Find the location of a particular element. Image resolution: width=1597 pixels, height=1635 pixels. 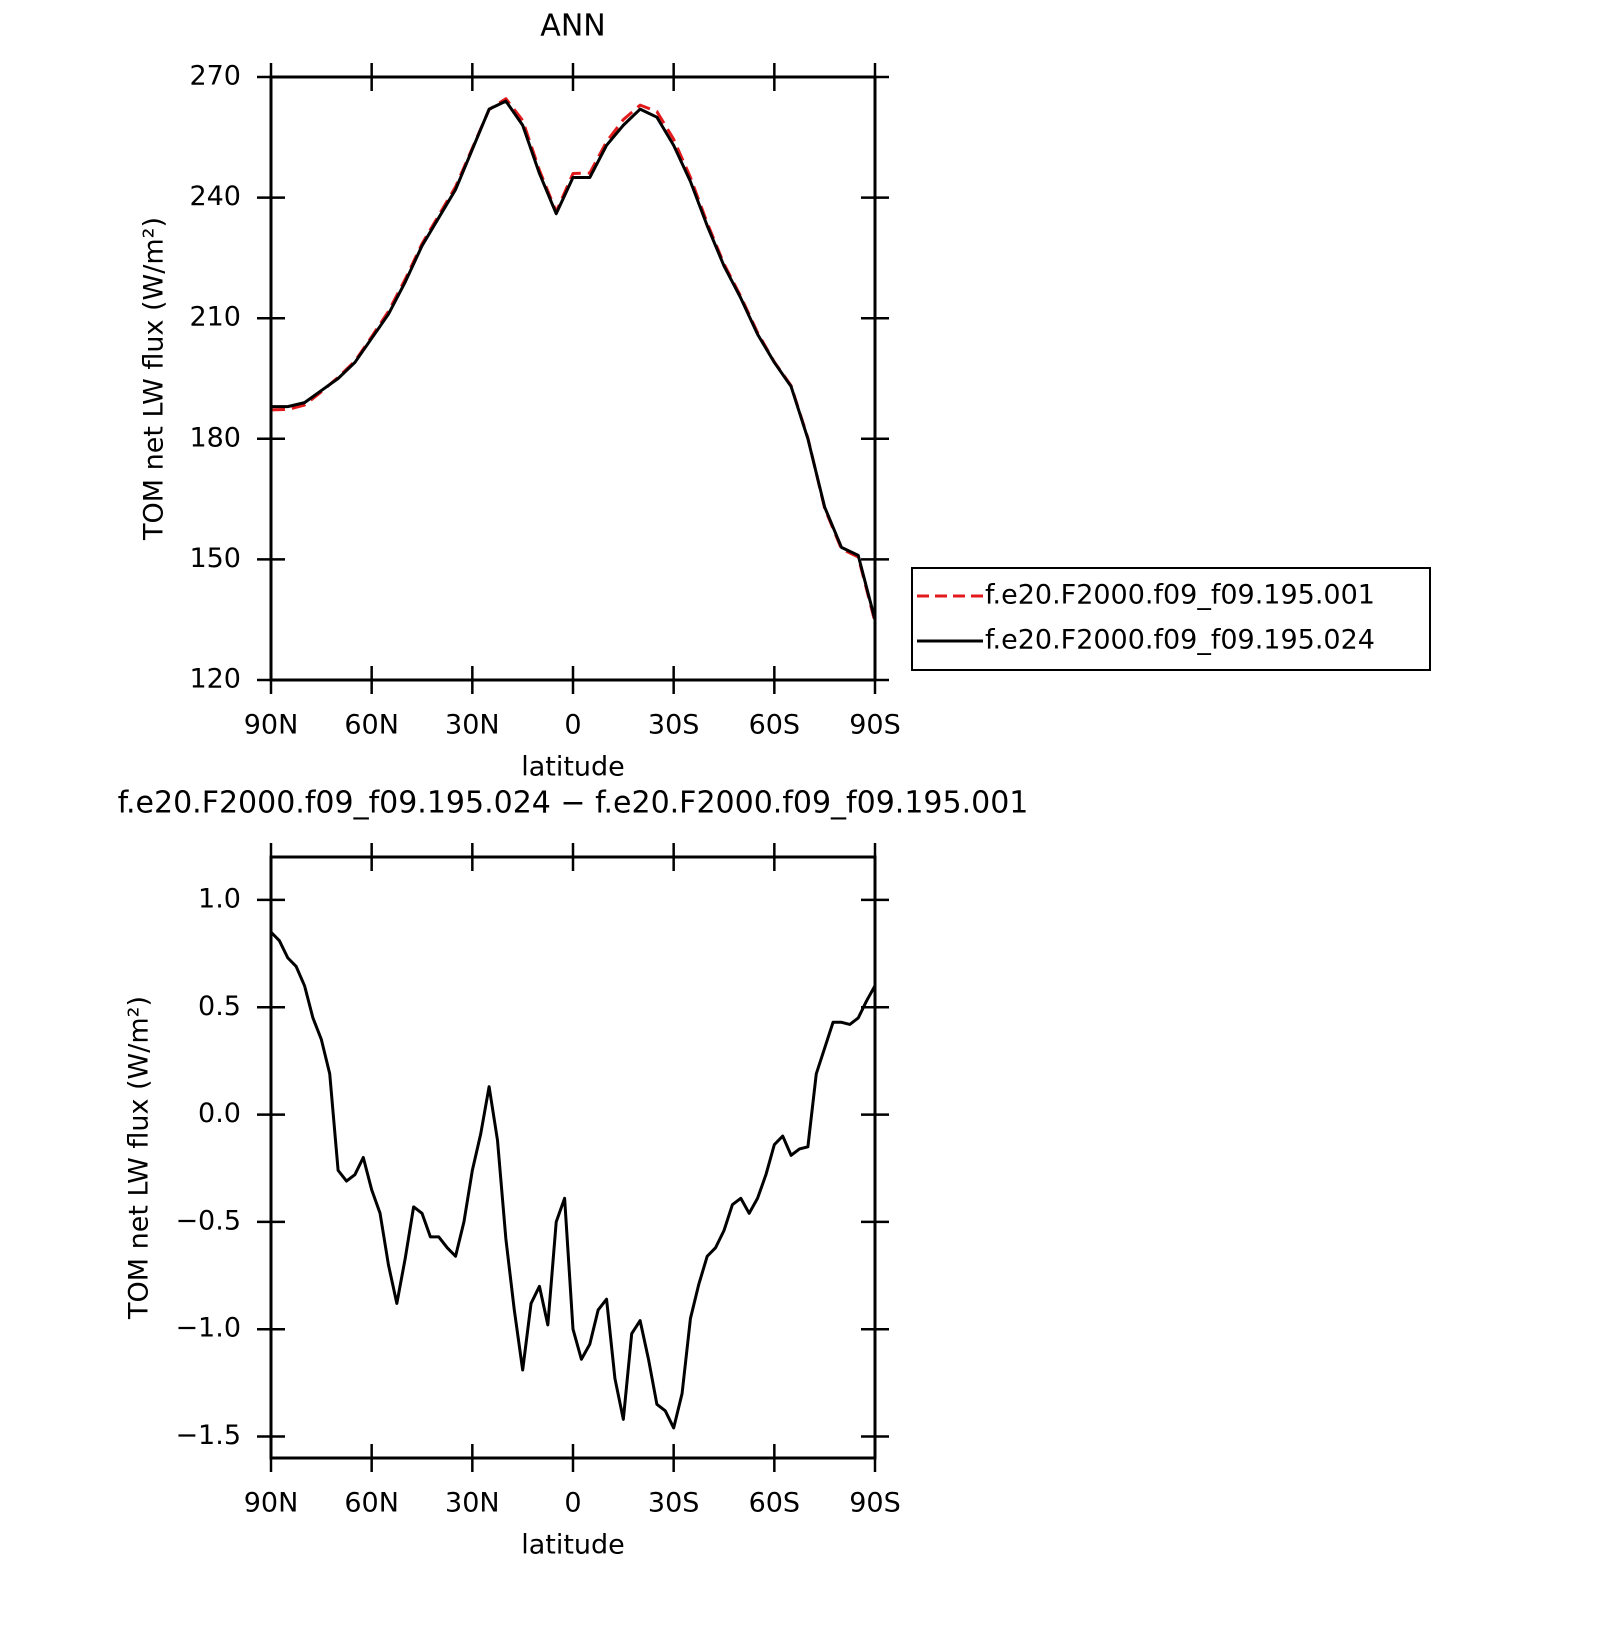

y-tick-label: 1.0 is located at coordinates (219, 898).